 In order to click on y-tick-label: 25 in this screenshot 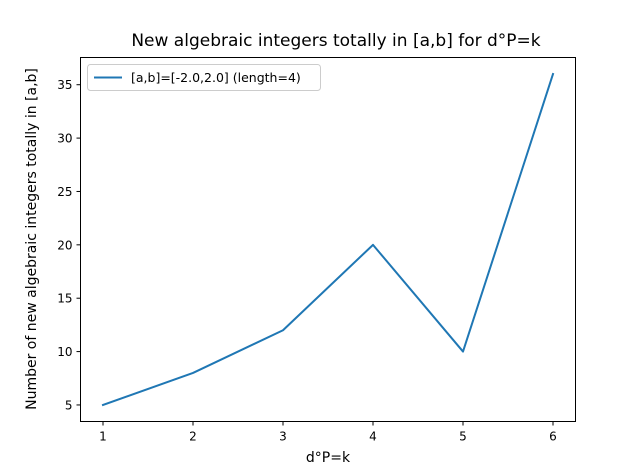, I will do `click(64, 192)`.